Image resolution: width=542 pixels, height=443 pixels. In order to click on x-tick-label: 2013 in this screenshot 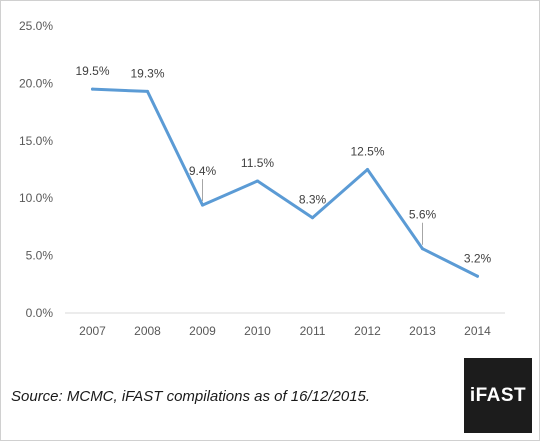, I will do `click(422, 331)`.